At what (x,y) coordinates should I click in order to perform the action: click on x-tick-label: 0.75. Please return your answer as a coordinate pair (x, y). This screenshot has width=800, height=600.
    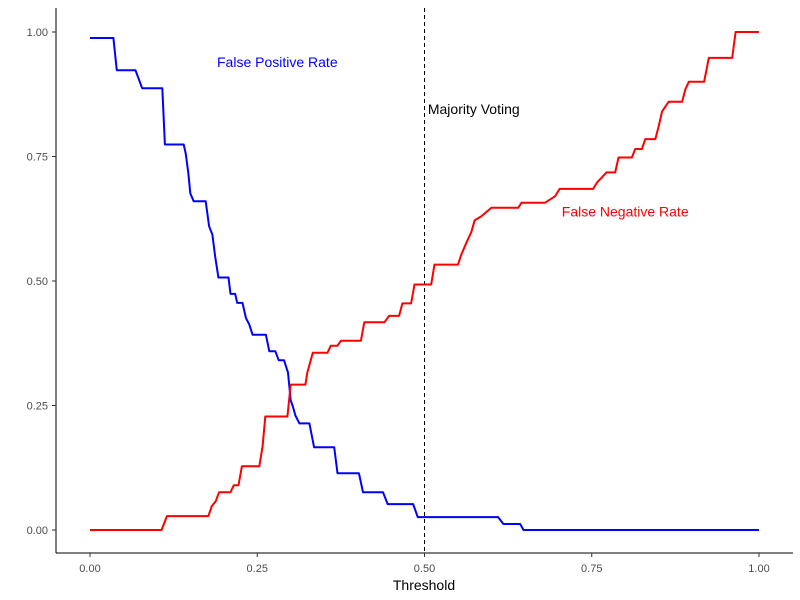
    Looking at the image, I should click on (591, 569).